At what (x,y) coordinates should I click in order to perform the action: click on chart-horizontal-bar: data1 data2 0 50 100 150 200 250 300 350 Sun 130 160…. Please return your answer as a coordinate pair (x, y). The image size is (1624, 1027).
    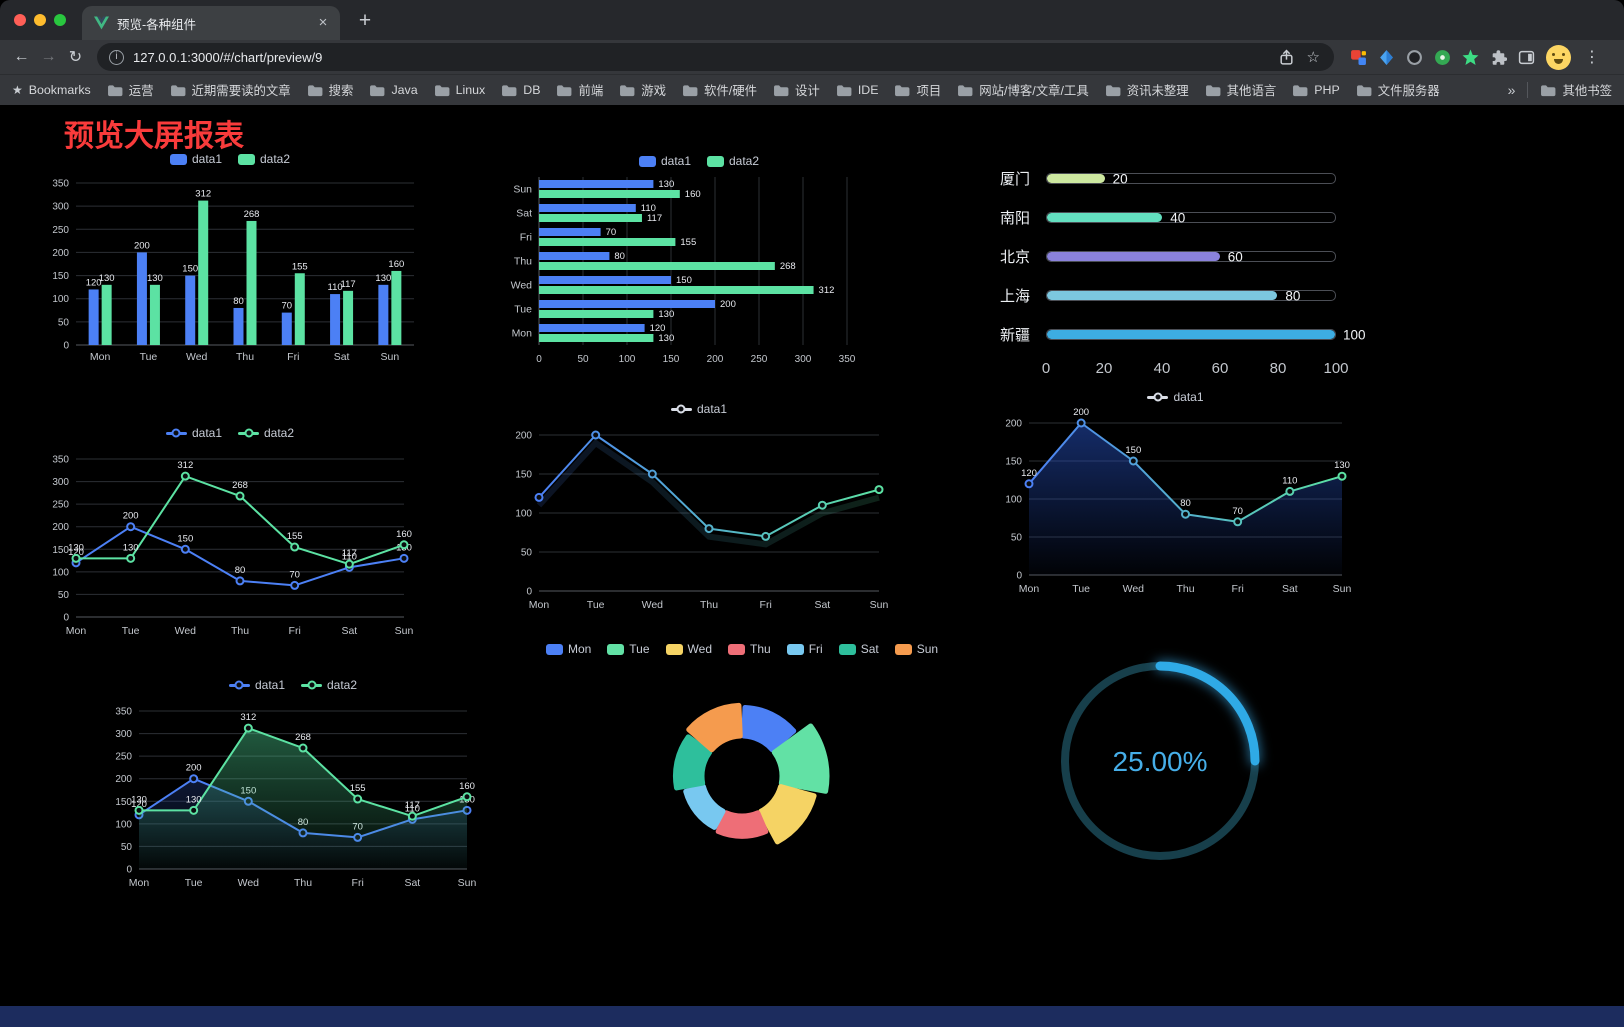
    Looking at the image, I should click on (699, 261).